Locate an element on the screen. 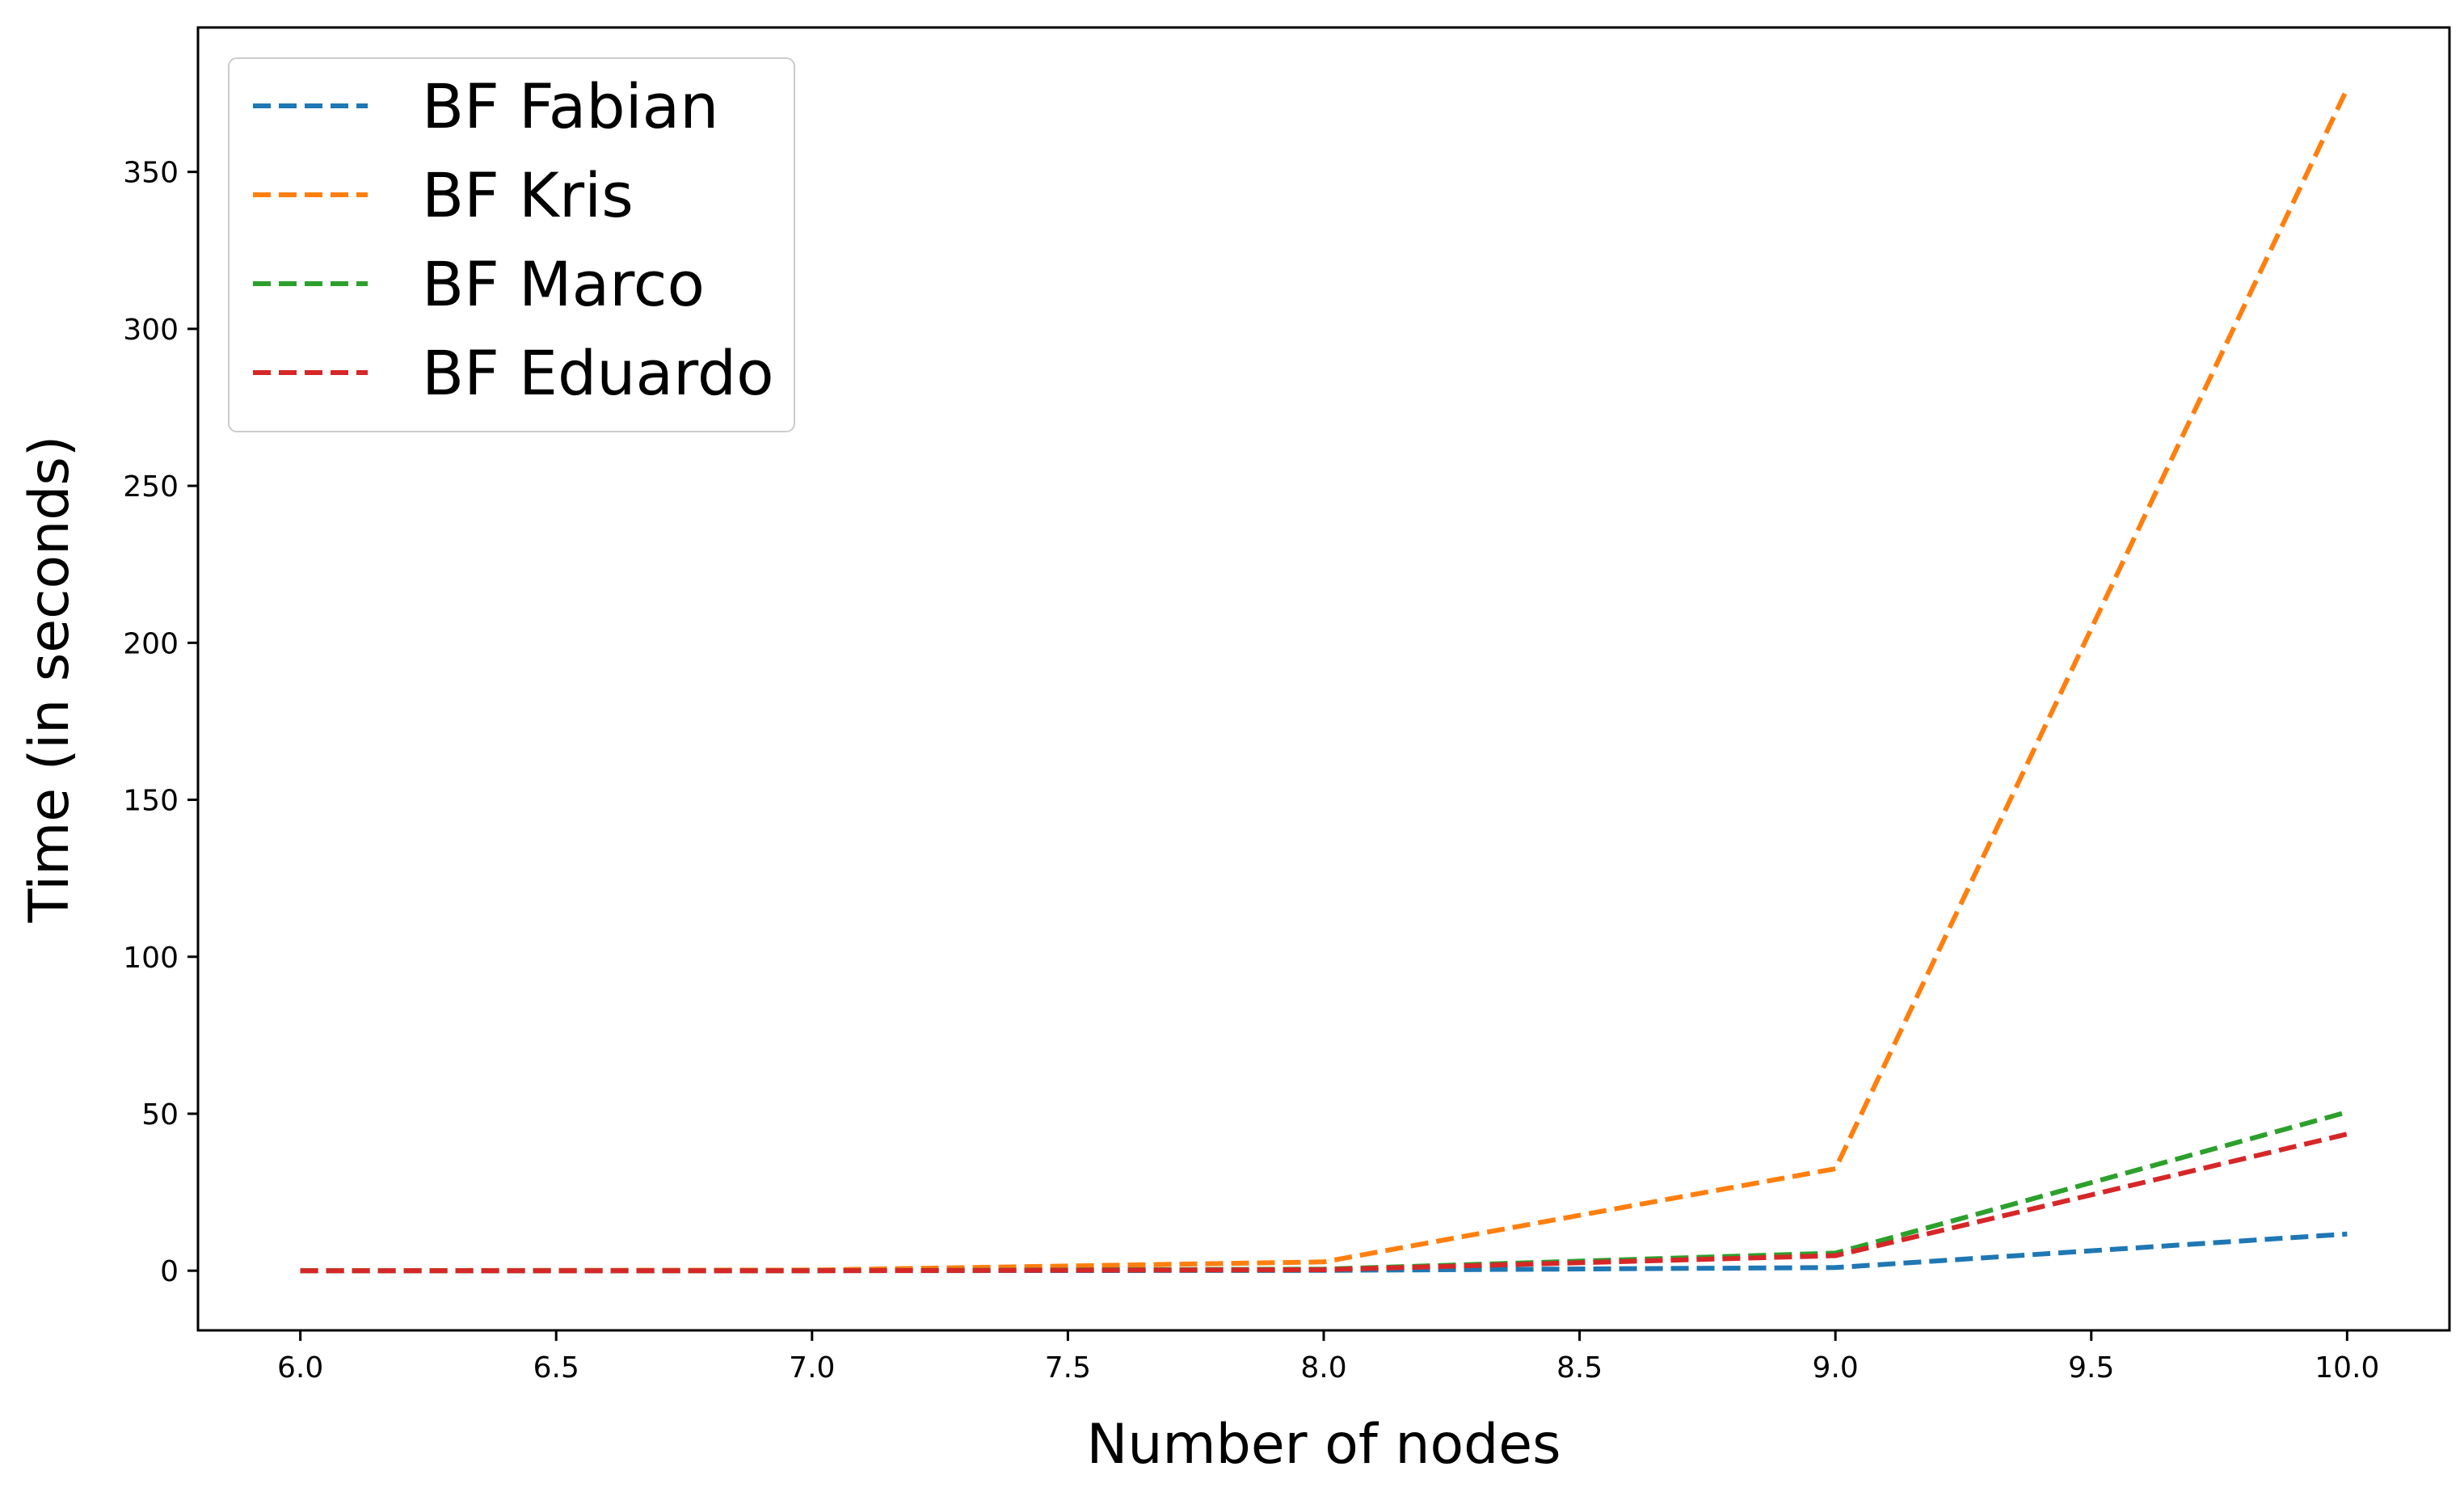 The width and height of the screenshot is (2464, 1492). y-tick-label: 150 is located at coordinates (151, 801).